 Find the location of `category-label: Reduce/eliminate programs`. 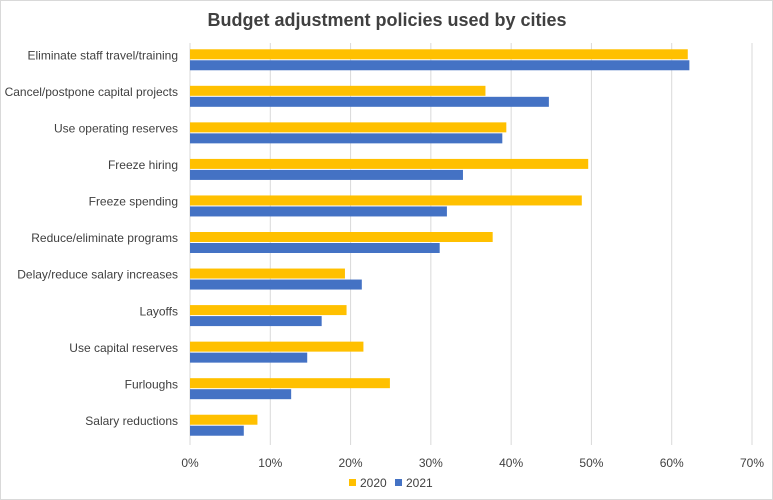

category-label: Reduce/eliminate programs is located at coordinates (104, 238).